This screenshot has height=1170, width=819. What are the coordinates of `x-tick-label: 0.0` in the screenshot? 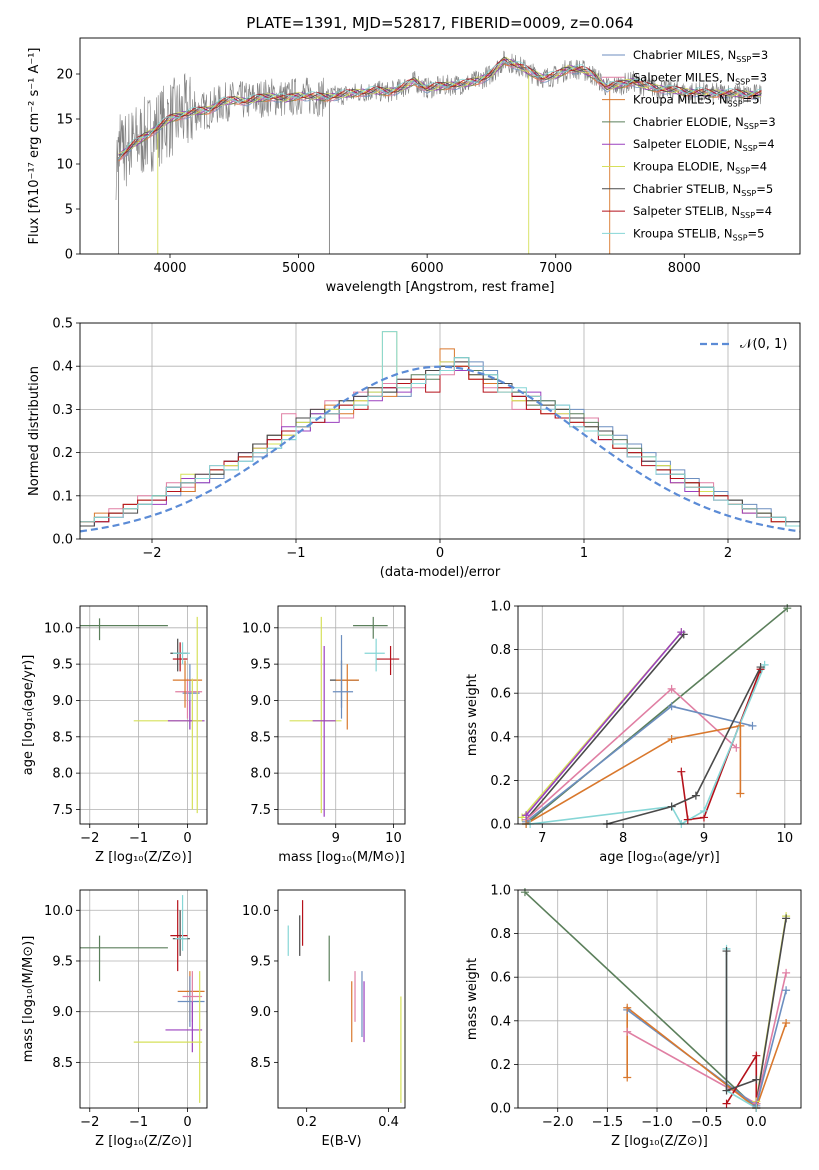 It's located at (756, 1122).